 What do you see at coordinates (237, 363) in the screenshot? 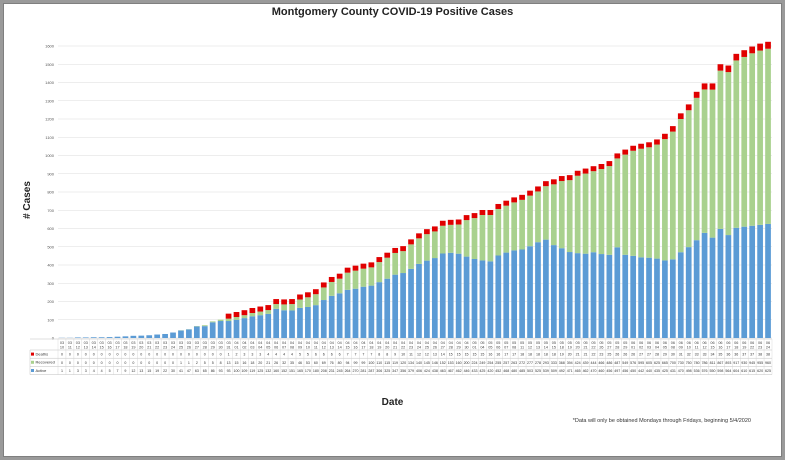
I see `data-label: 15` at bounding box center [237, 363].